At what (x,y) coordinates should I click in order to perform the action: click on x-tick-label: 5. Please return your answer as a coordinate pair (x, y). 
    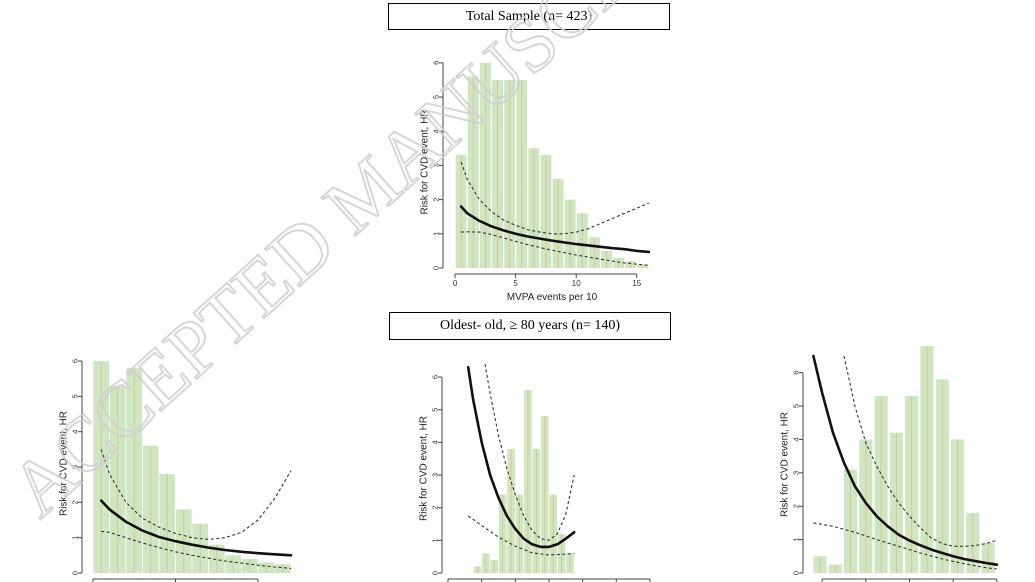
    Looking at the image, I should click on (515, 283).